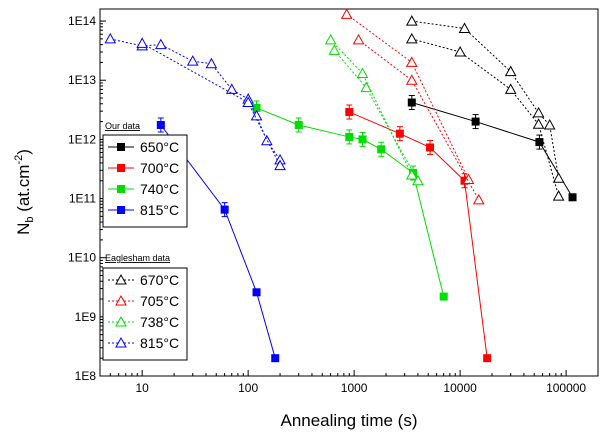 The image size is (603, 439). Describe the element at coordinates (86, 376) in the screenshot. I see `y-tick-label: 1E8` at that location.